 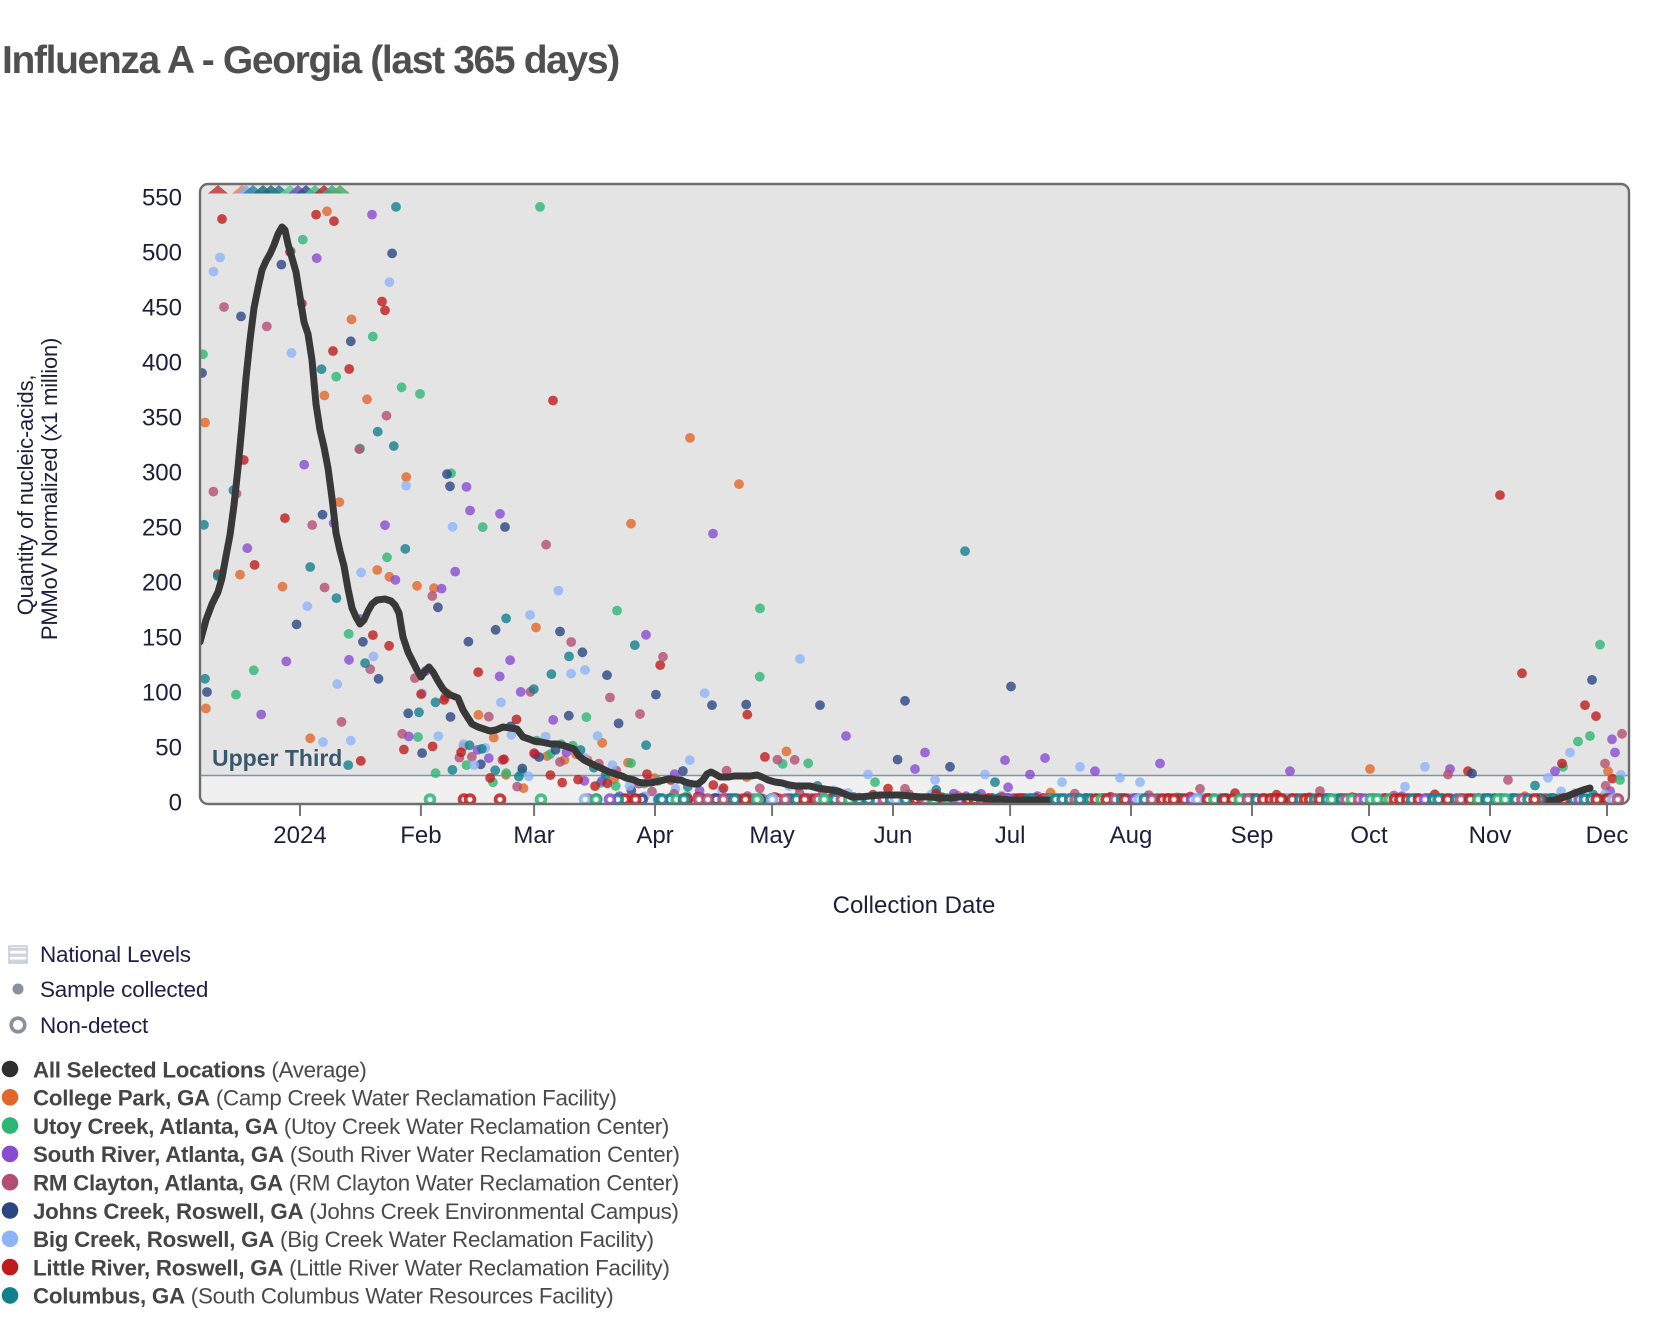 What do you see at coordinates (162, 528) in the screenshot?
I see `svg-text: 250` at bounding box center [162, 528].